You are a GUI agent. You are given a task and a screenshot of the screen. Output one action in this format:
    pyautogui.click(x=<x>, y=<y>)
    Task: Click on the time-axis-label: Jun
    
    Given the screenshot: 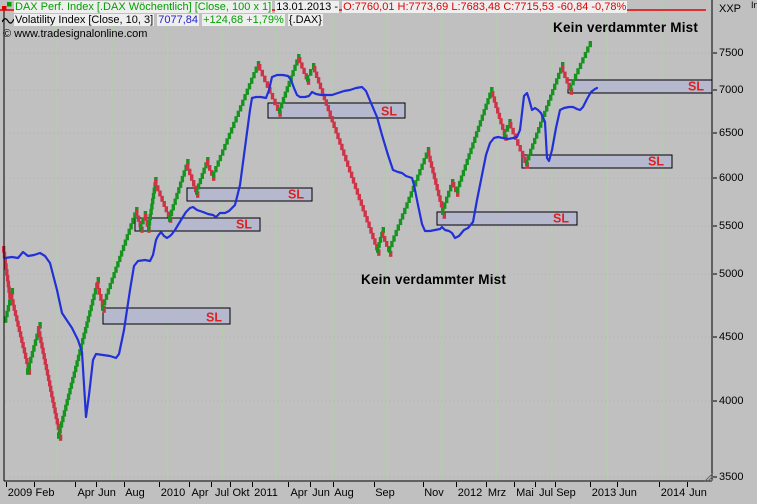 What is the action you would take?
    pyautogui.click(x=698, y=493)
    